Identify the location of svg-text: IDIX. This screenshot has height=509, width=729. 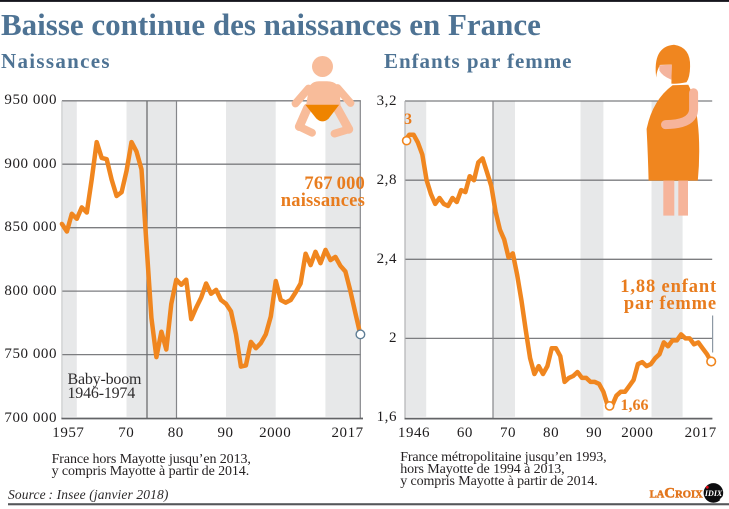
(713, 493).